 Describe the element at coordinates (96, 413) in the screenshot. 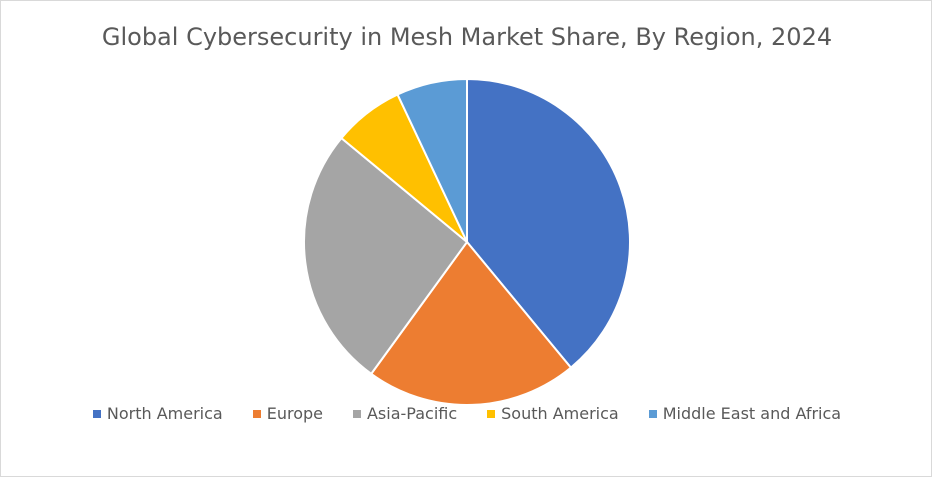

I see `legend-swatch-north-america` at that location.